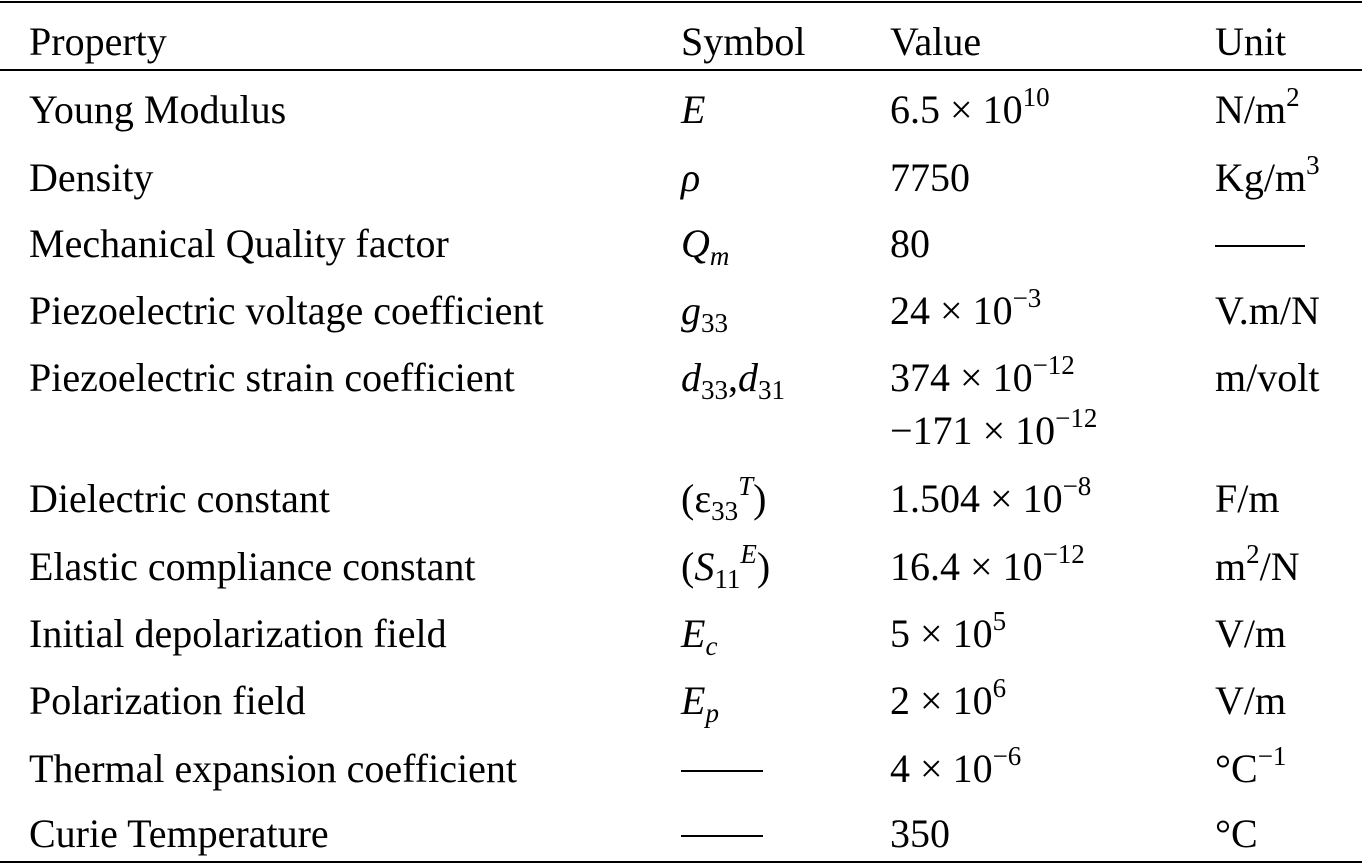 Image resolution: width=1362 pixels, height=865 pixels. I want to click on row-unit: °C, so click(1236, 833).